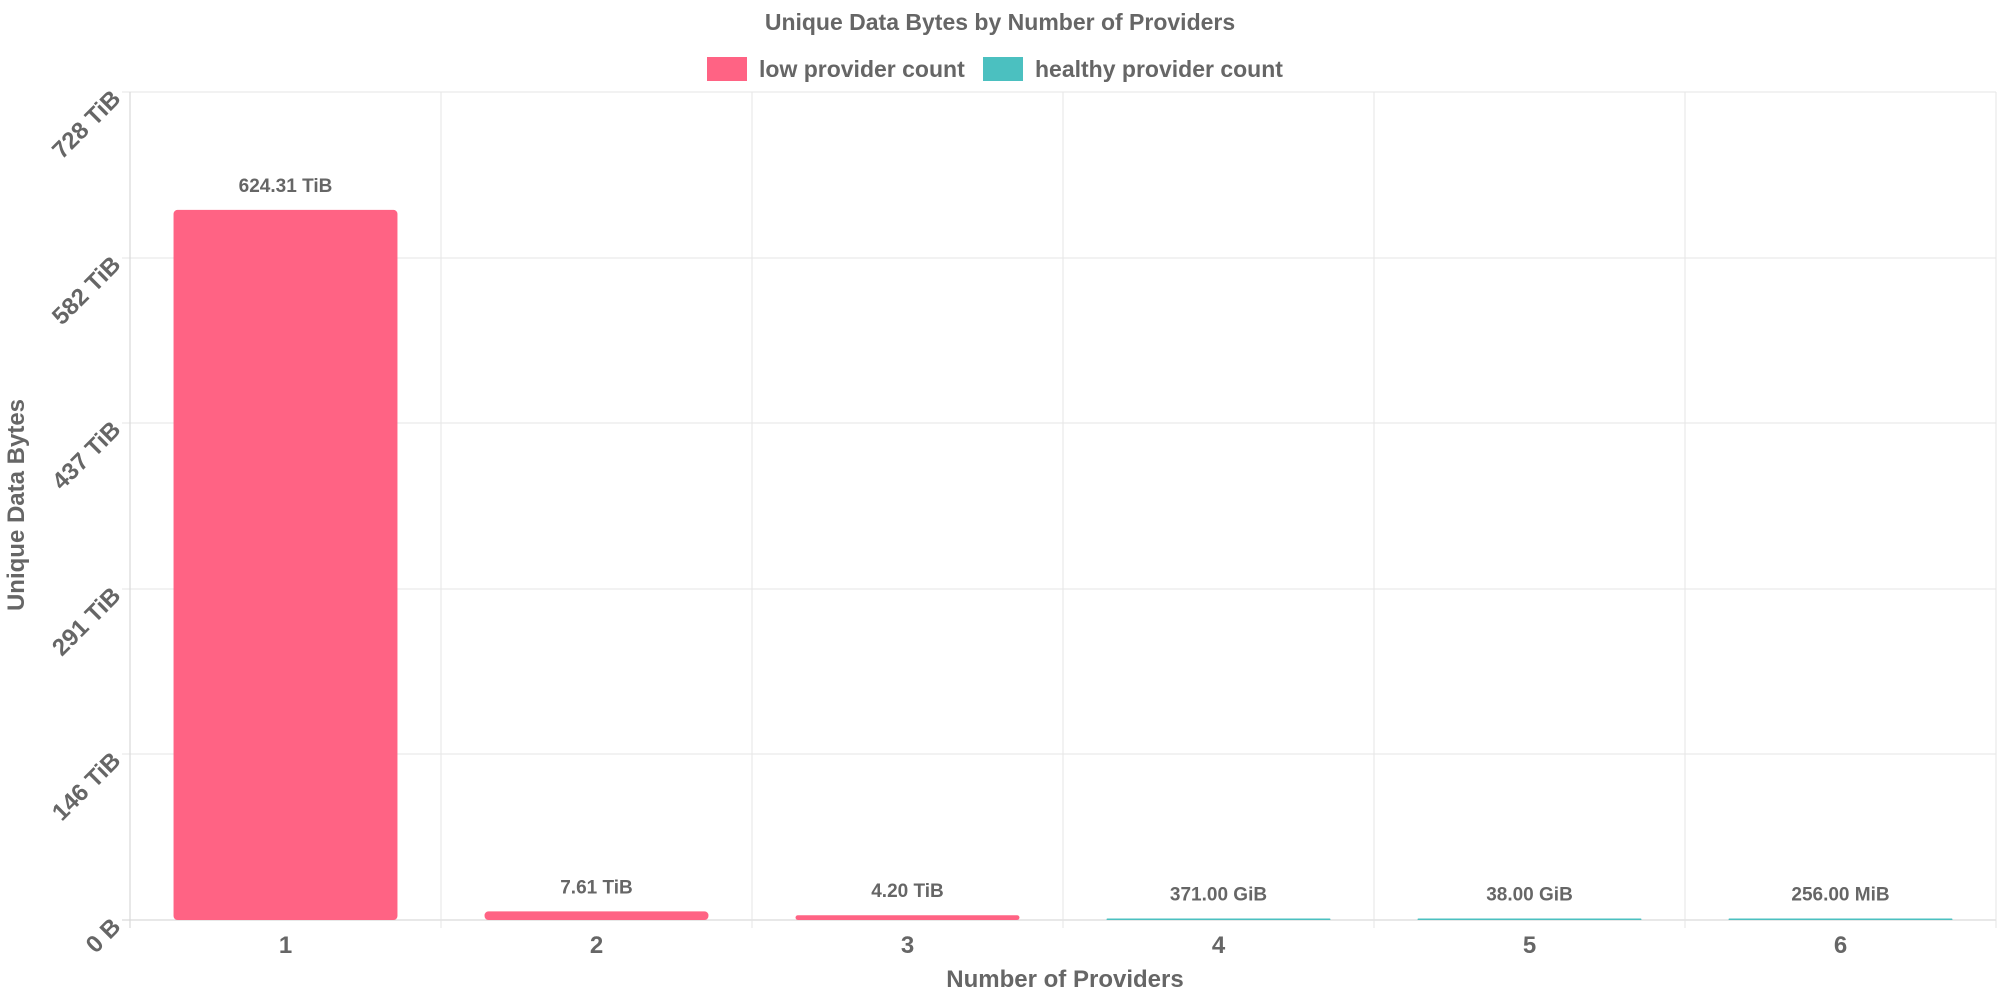  I want to click on legend-label-low-provider-count: low provider count, so click(862, 69).